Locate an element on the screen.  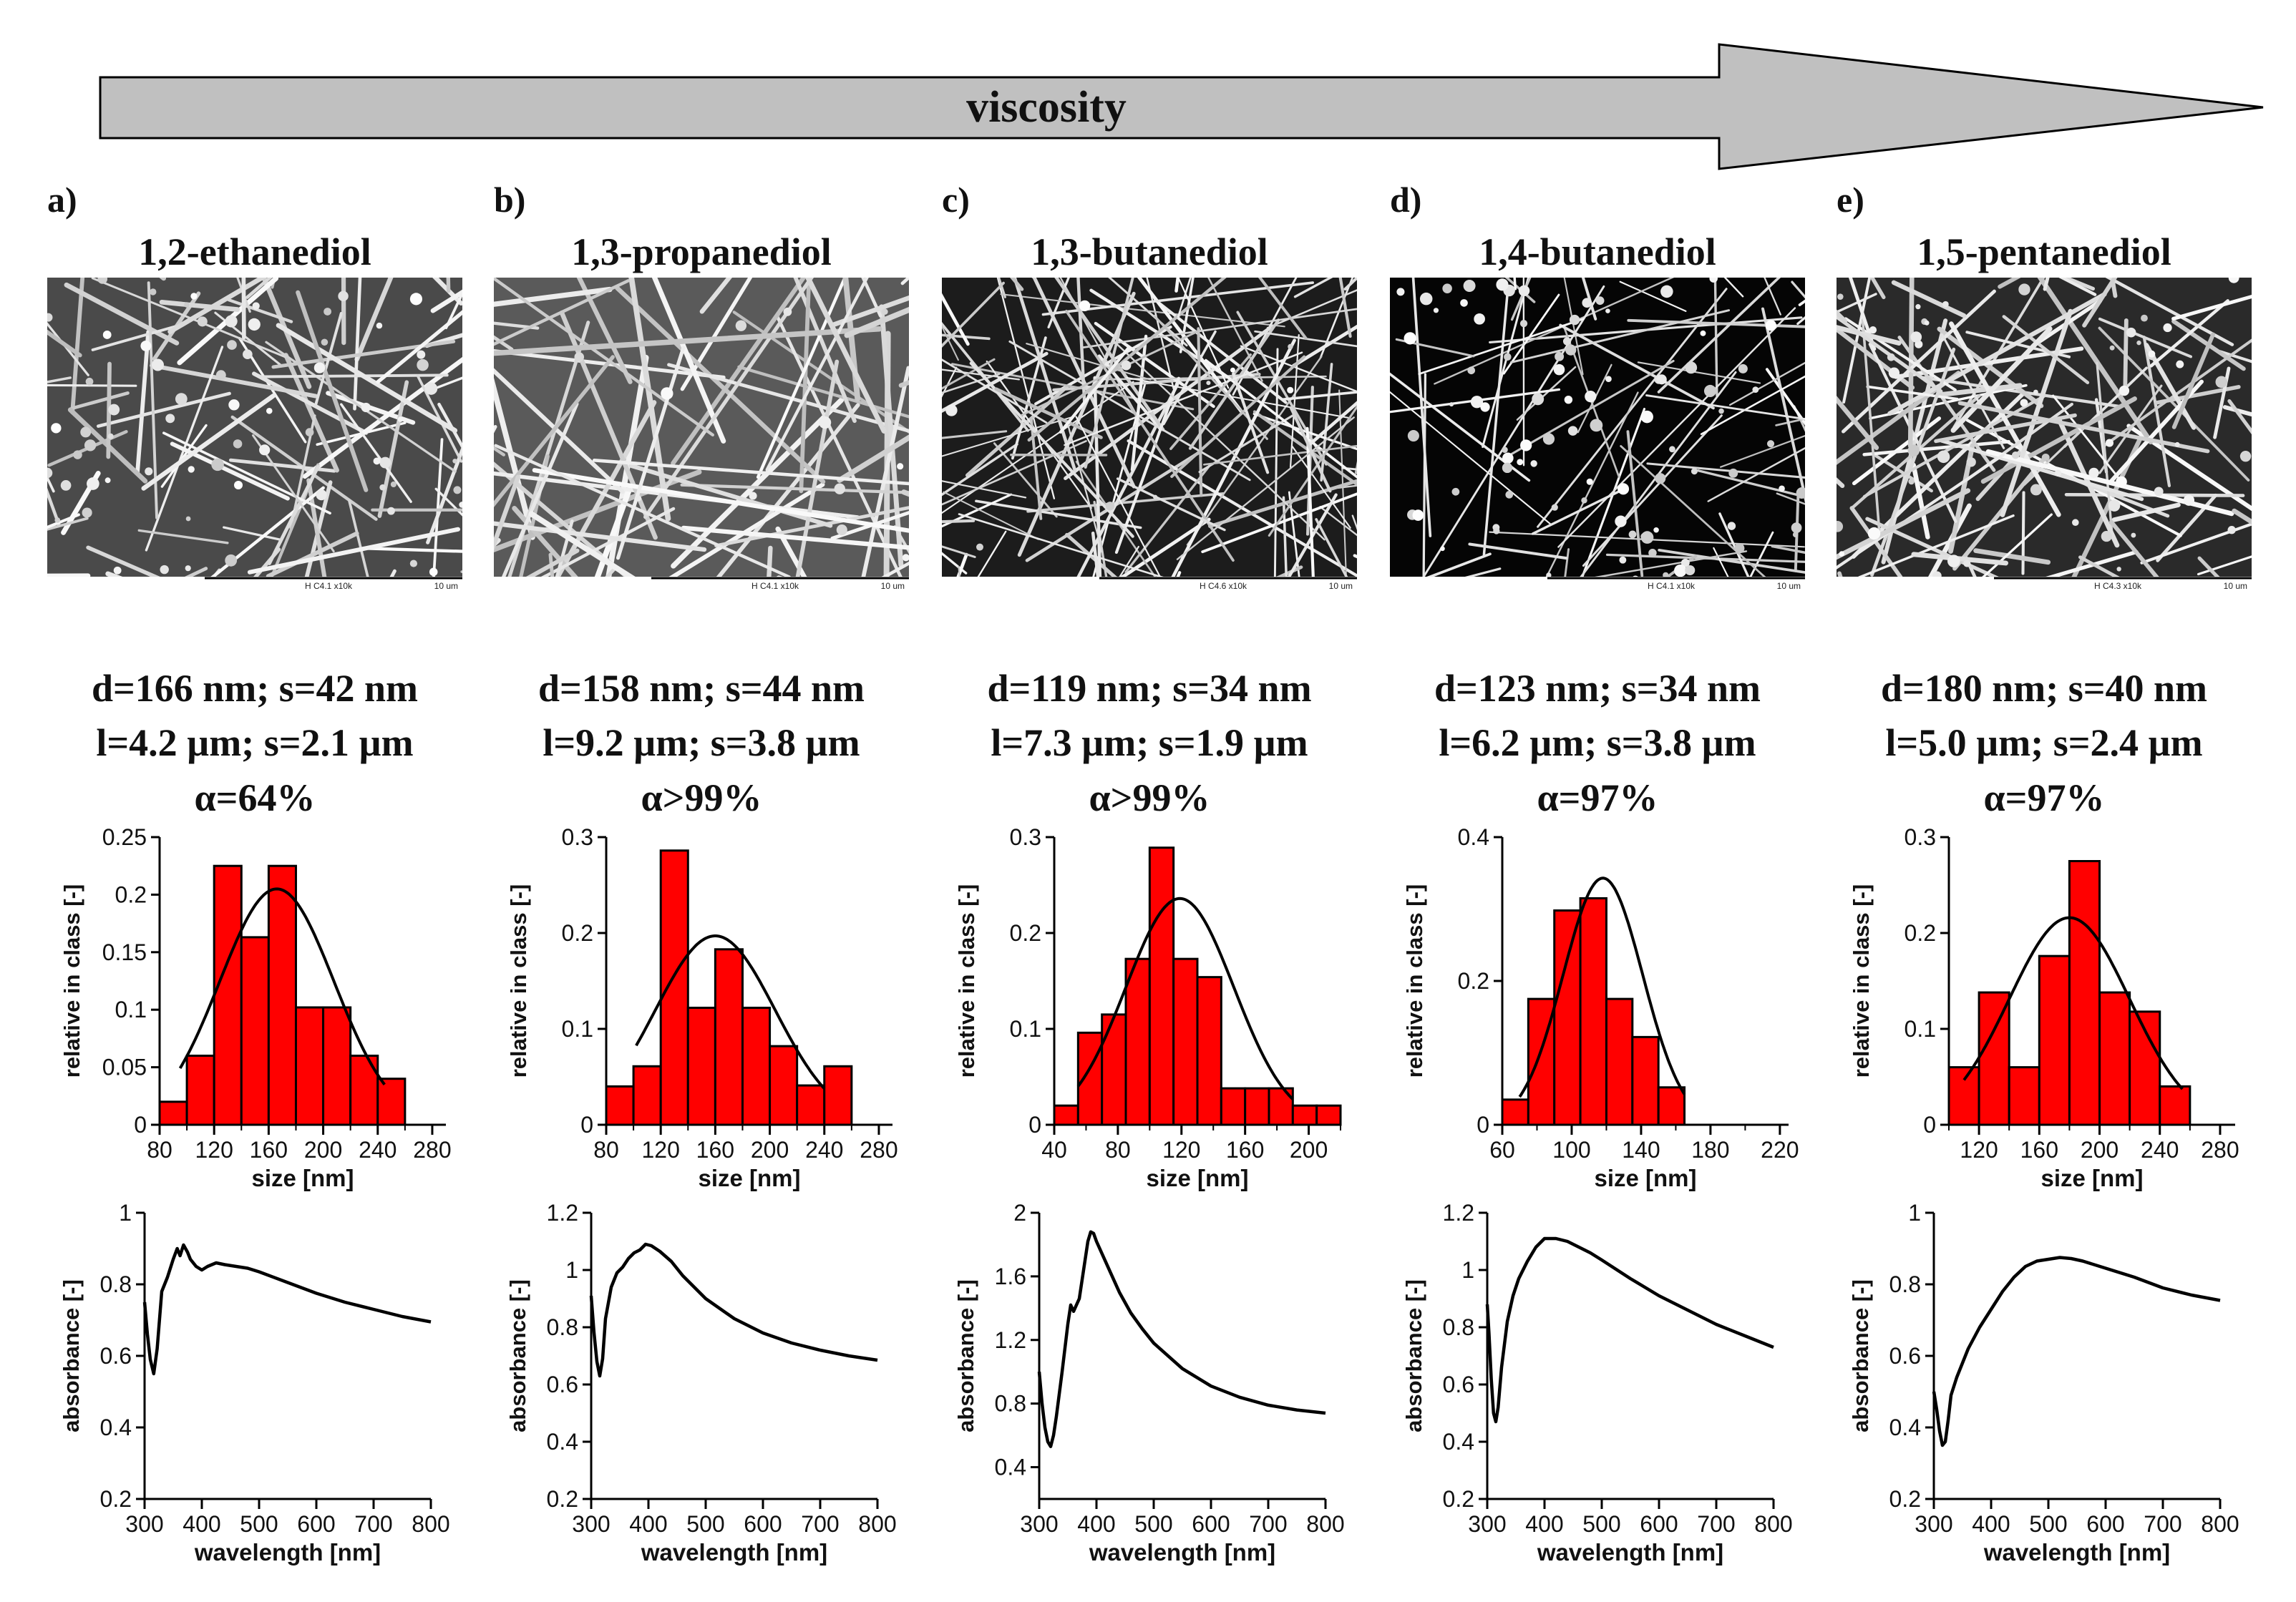
histogram-y-tick-label: 0.4 is located at coordinates (1474, 837).